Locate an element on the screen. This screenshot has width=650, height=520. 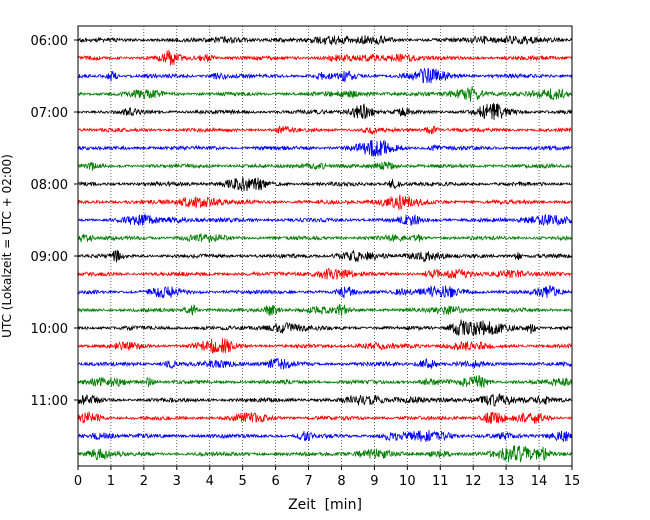
x-axis-title: Zeit [min] is located at coordinates (325, 505).